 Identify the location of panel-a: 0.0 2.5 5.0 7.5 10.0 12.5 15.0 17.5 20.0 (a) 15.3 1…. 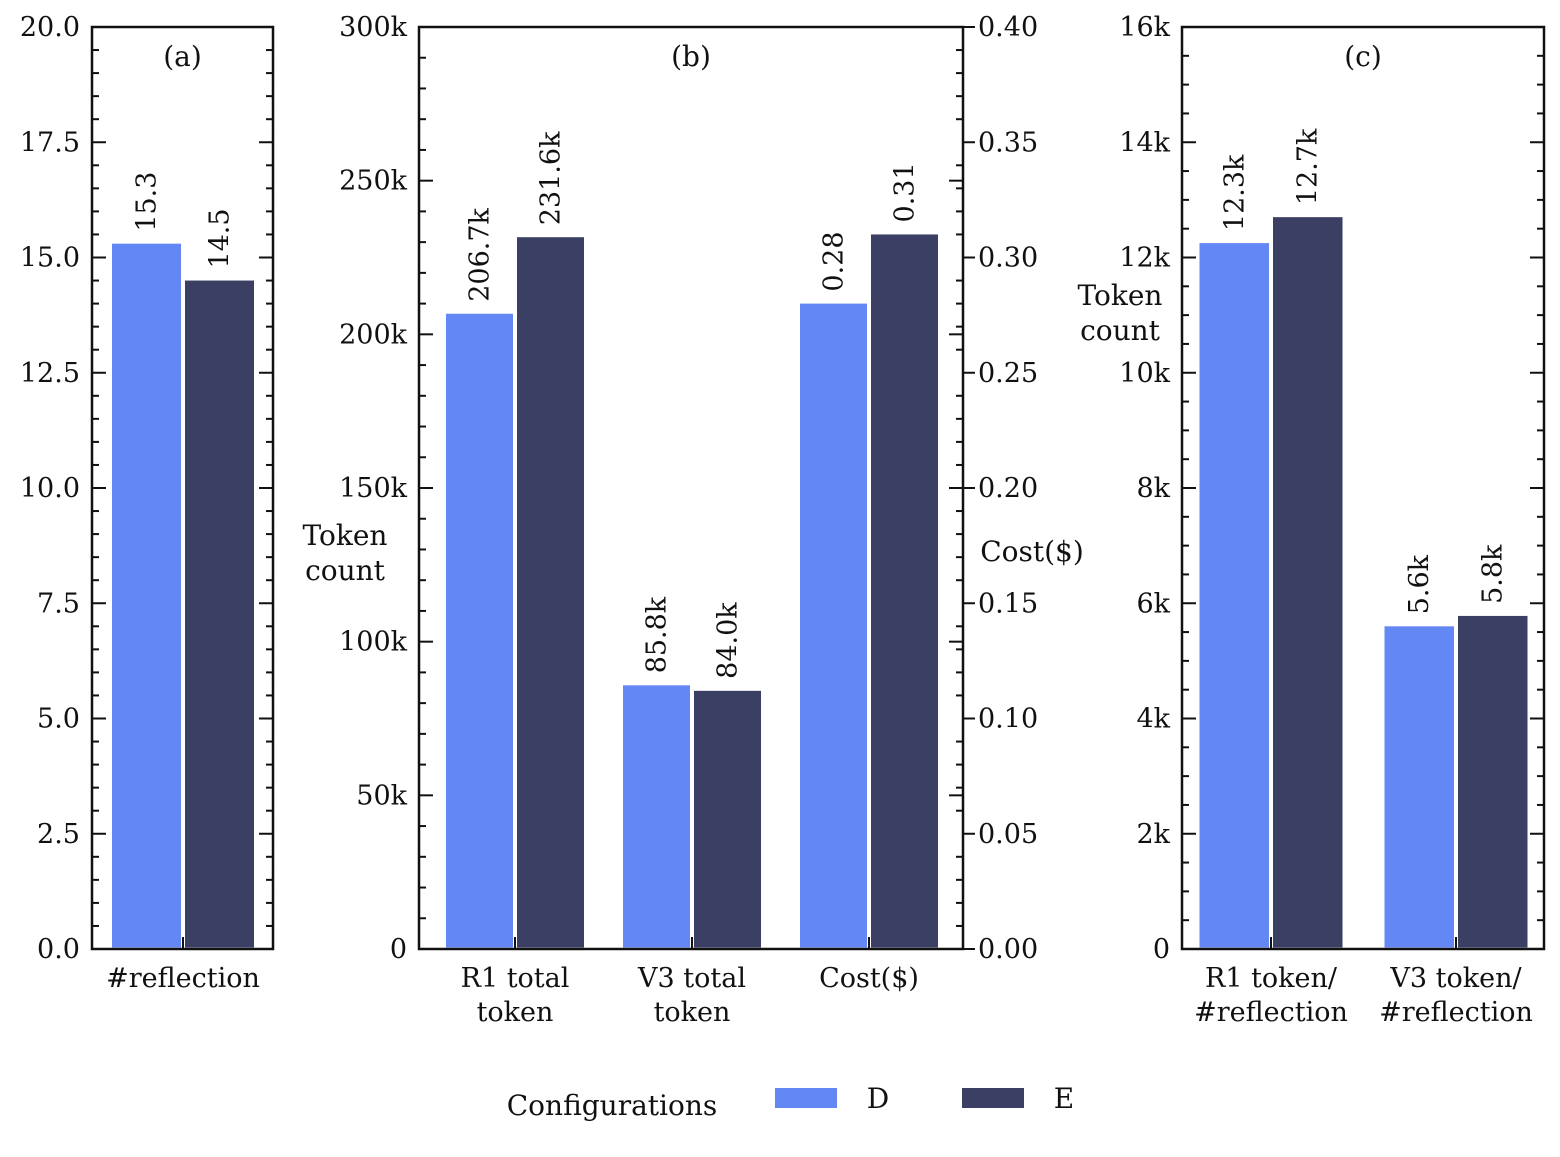
(147, 503).